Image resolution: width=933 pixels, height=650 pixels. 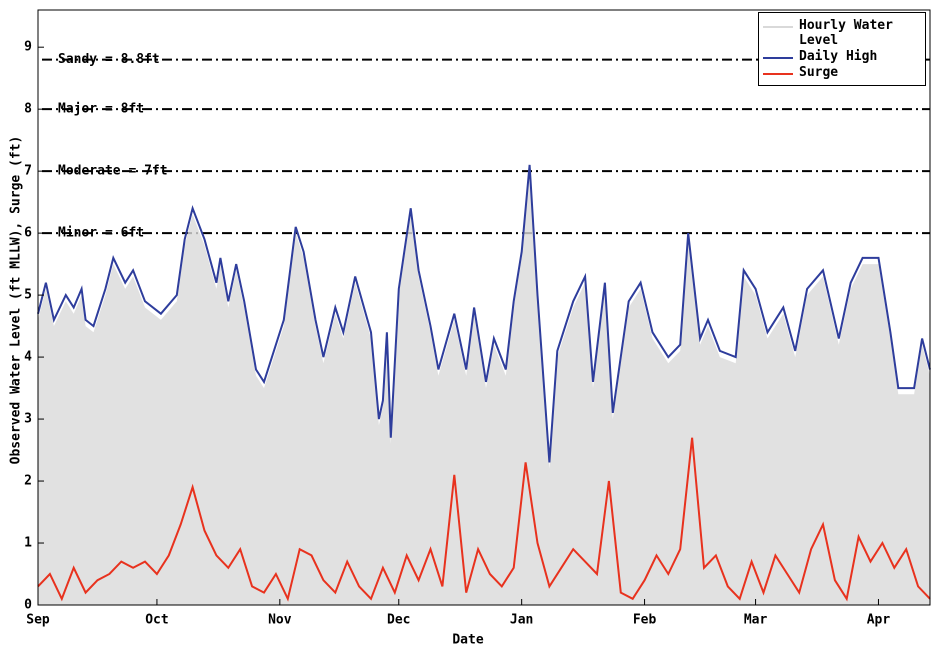 What do you see at coordinates (756, 620) in the screenshot?
I see `x-tick-label: Mar` at bounding box center [756, 620].